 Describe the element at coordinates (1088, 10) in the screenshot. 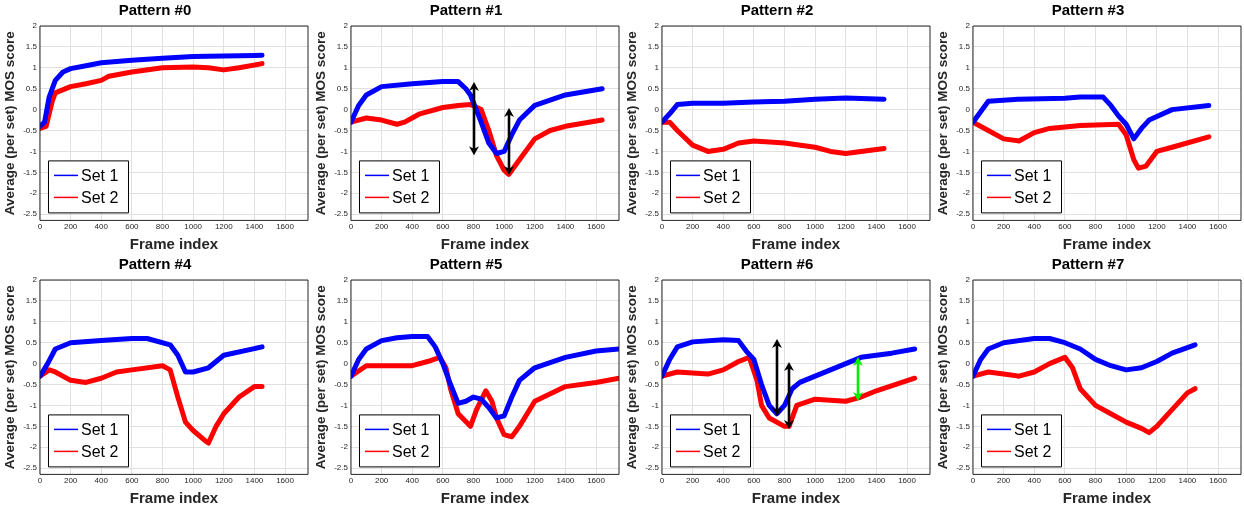

I see `chart-title: Pattern #3` at that location.